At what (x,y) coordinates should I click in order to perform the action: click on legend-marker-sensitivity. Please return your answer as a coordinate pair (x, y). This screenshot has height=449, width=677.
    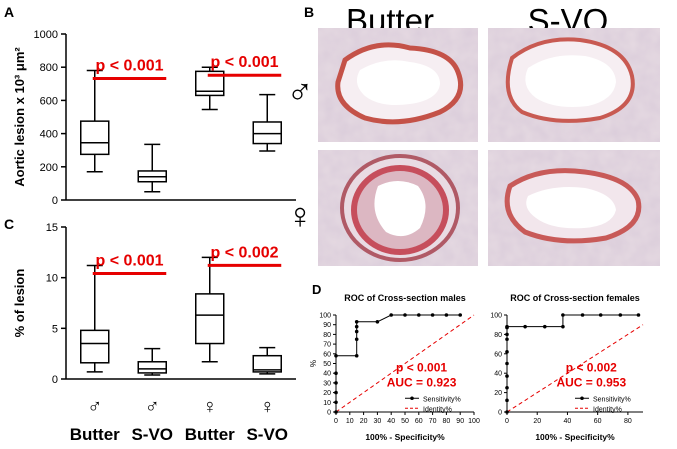
    Looking at the image, I should click on (412, 398).